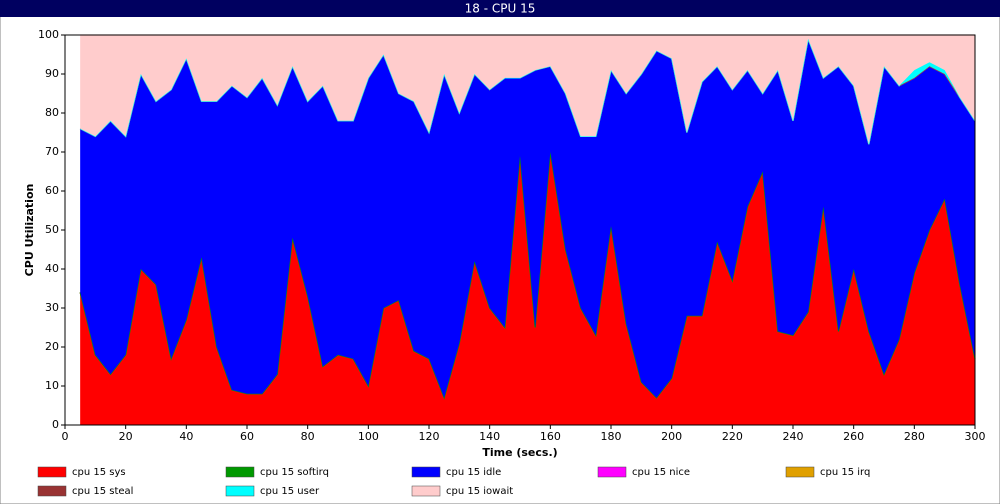 Image resolution: width=1000 pixels, height=504 pixels. Describe the element at coordinates (489, 436) in the screenshot. I see `x-tick-label: 140` at that location.